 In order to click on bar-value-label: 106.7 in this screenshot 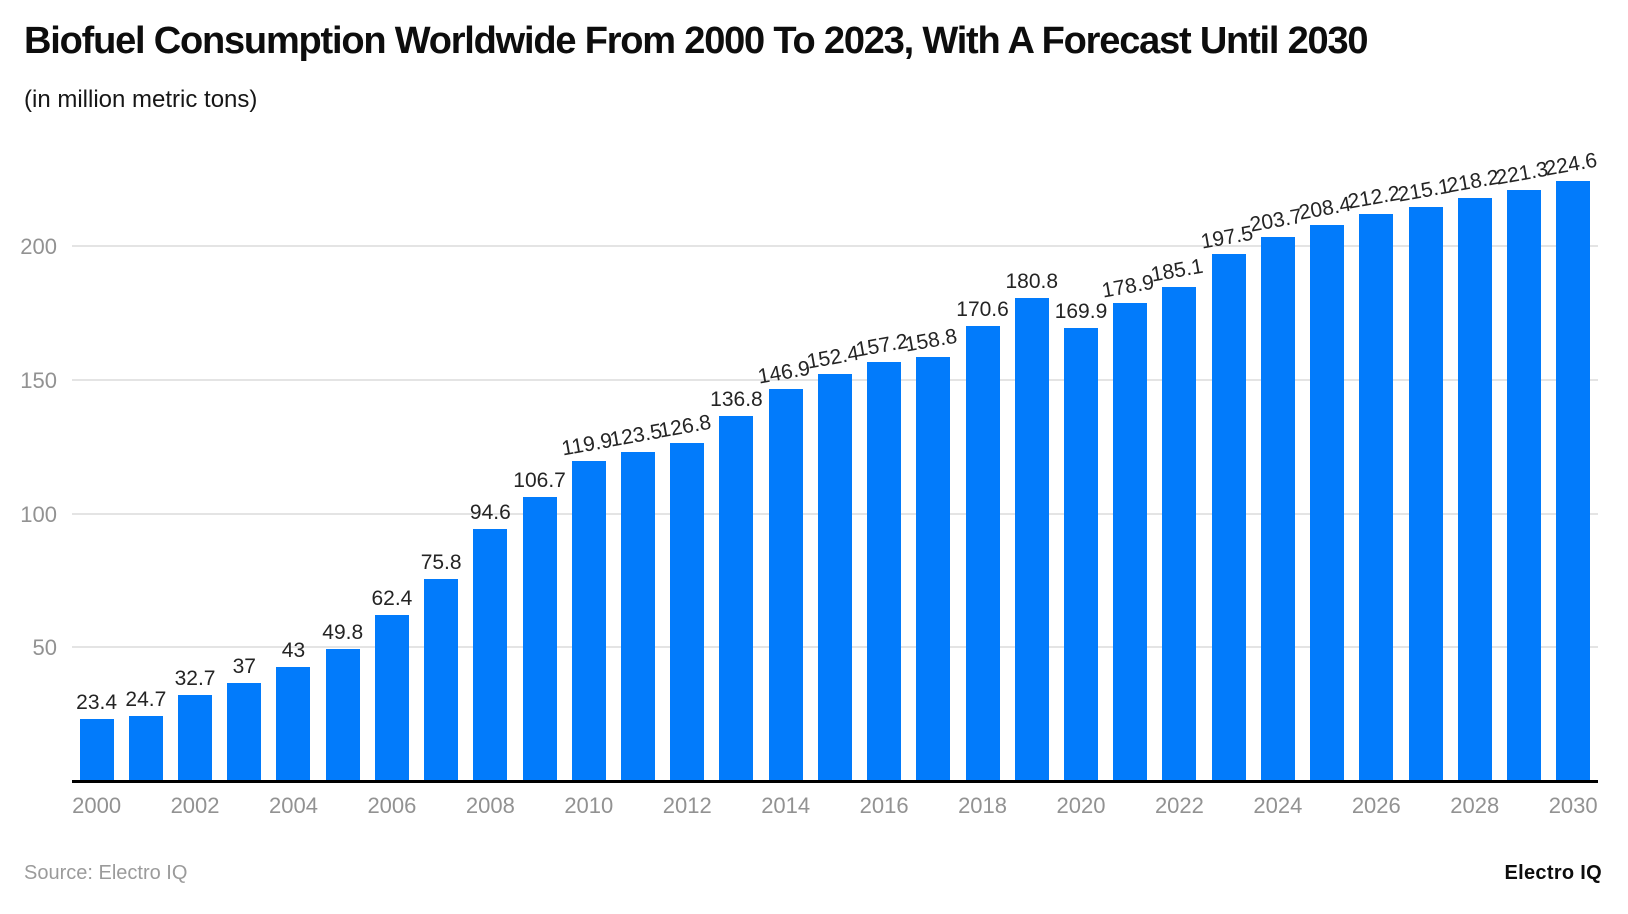, I will do `click(539, 480)`.